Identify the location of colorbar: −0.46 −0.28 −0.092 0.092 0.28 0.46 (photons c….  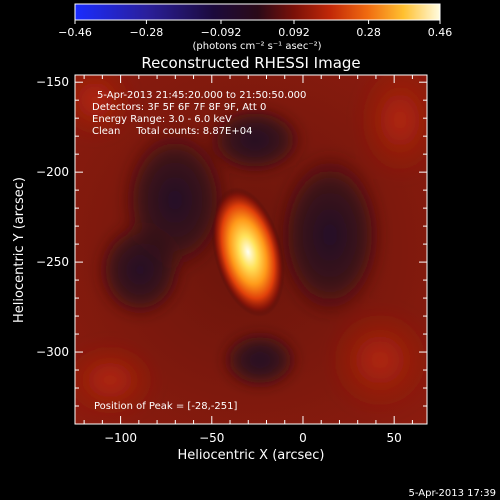
(255, 27).